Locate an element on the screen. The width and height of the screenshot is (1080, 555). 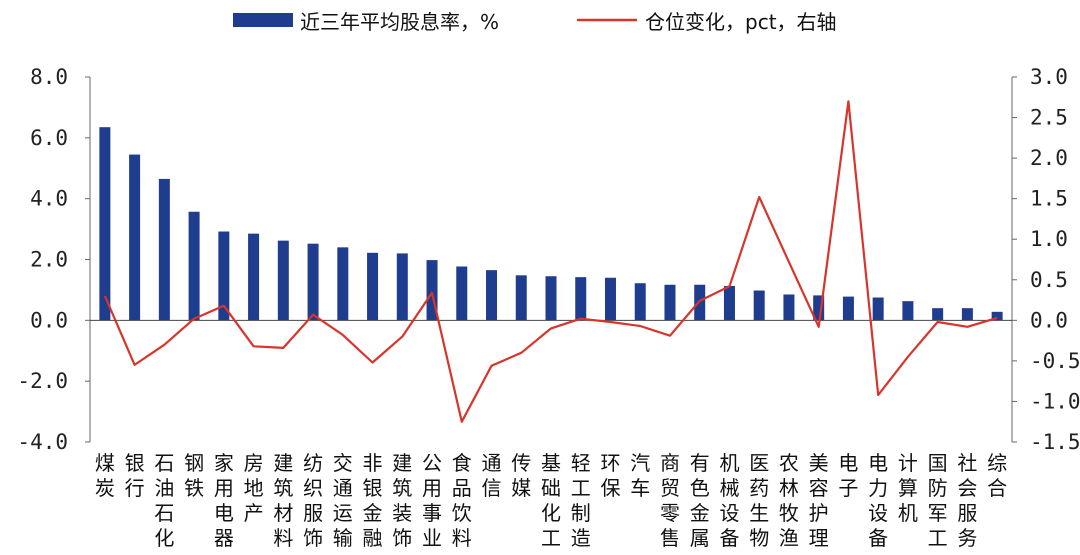
category-label: 环保 is located at coordinates (610, 475).